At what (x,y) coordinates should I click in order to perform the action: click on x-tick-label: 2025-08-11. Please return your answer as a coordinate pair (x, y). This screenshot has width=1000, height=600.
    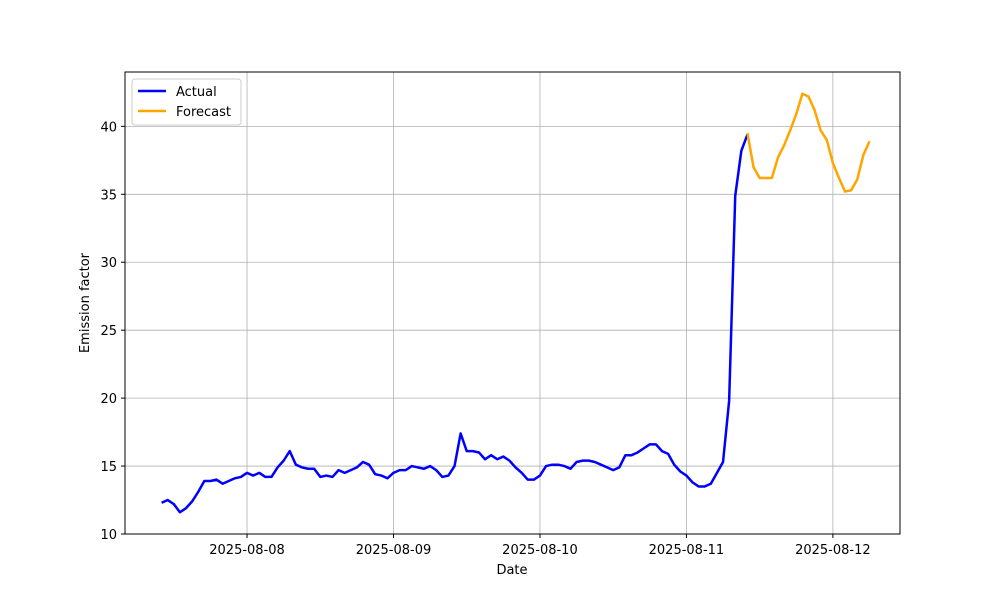
    Looking at the image, I should click on (687, 550).